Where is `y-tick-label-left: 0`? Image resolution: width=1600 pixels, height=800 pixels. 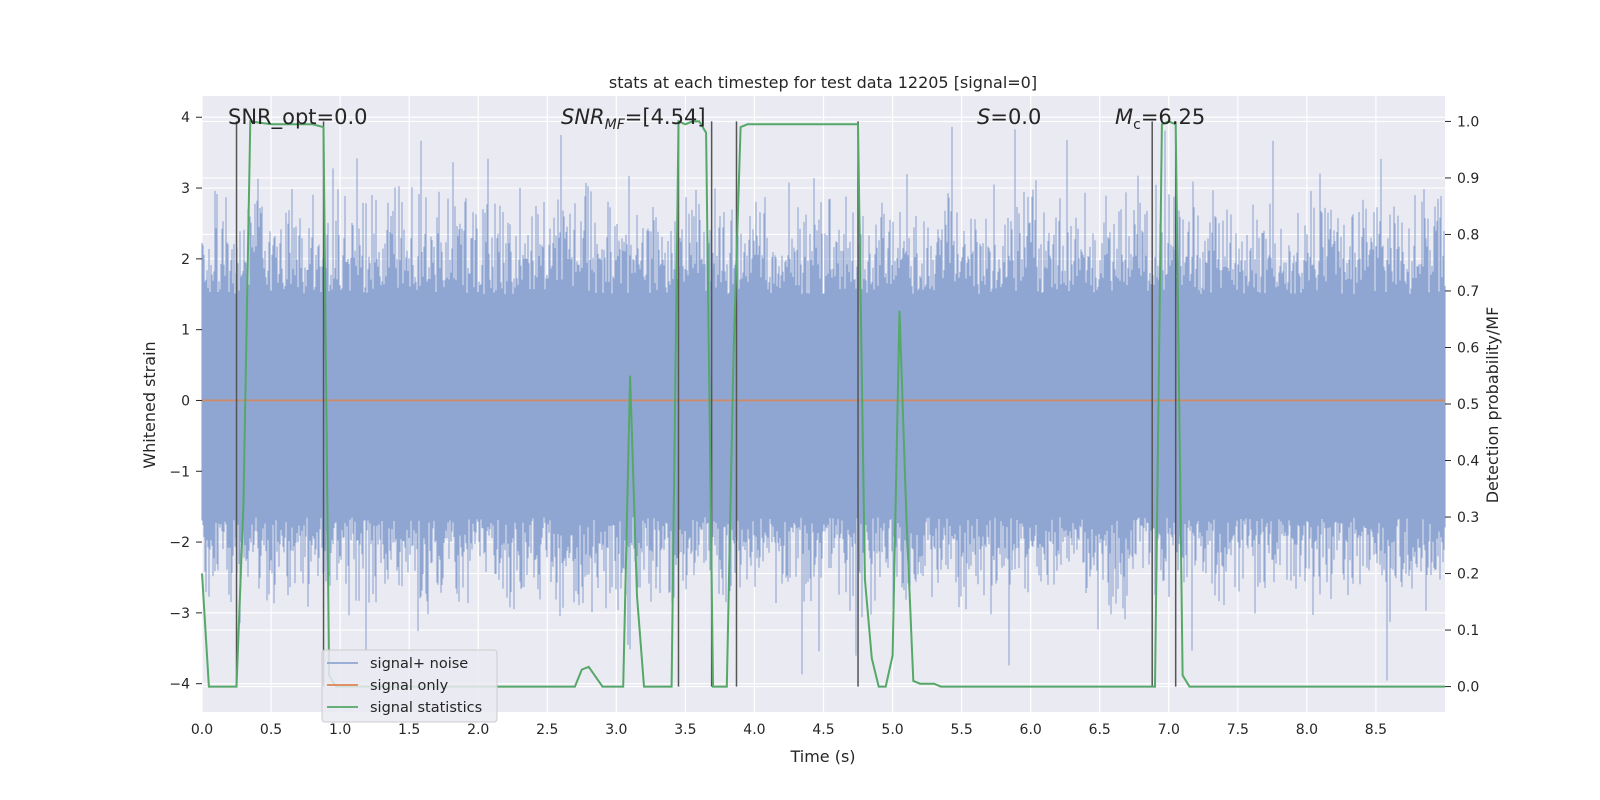
y-tick-label-left: 0 is located at coordinates (185, 401).